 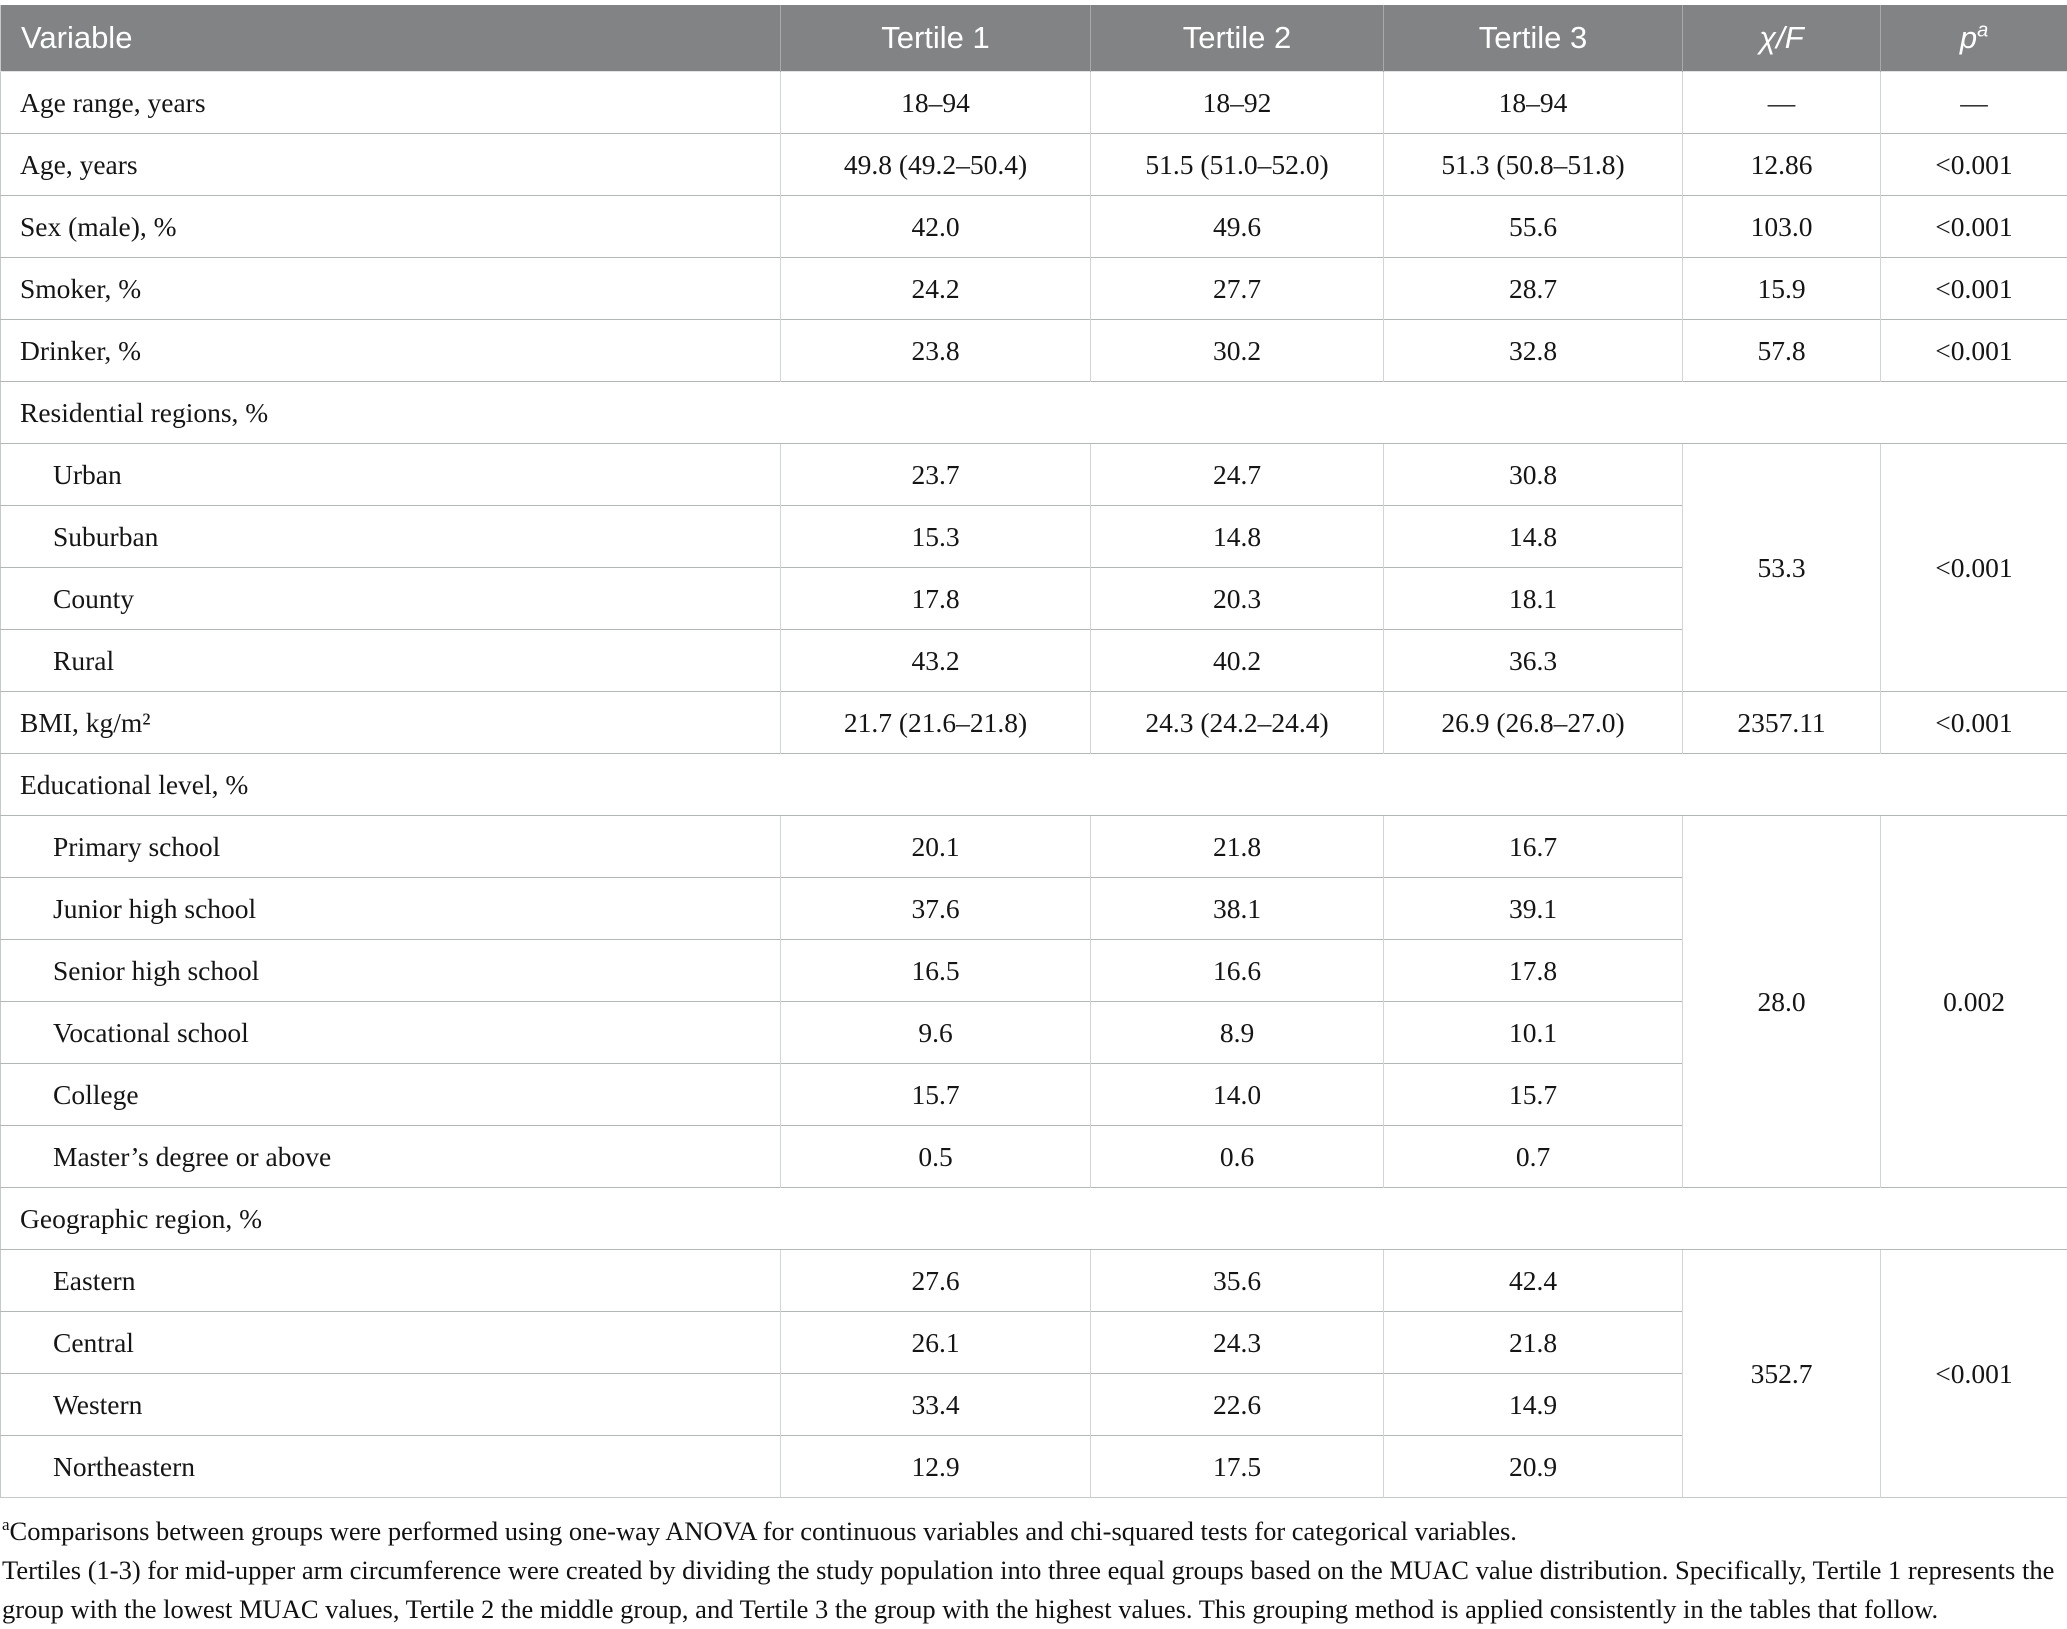 I want to click on tertile-1-value-cell: 26.1, so click(x=936, y=1343).